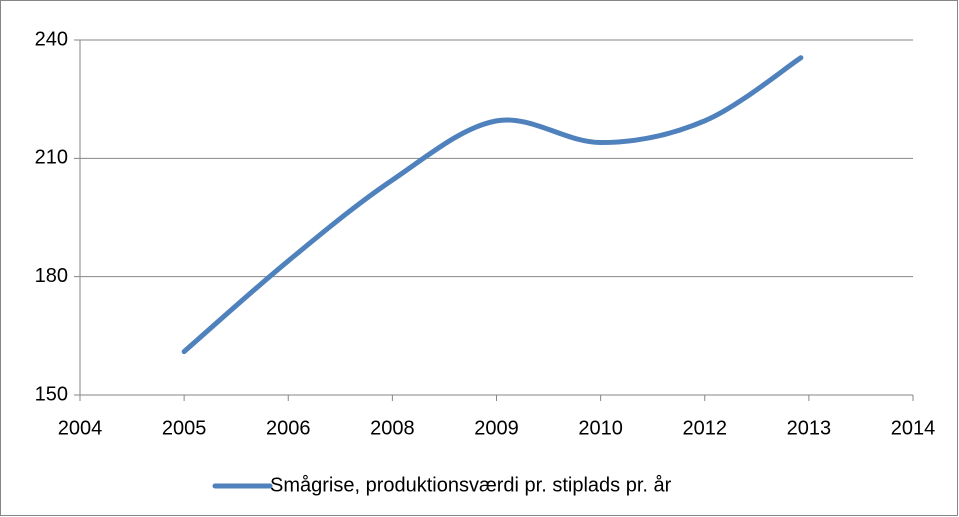  I want to click on x-tick-label: 2012, so click(705, 428).